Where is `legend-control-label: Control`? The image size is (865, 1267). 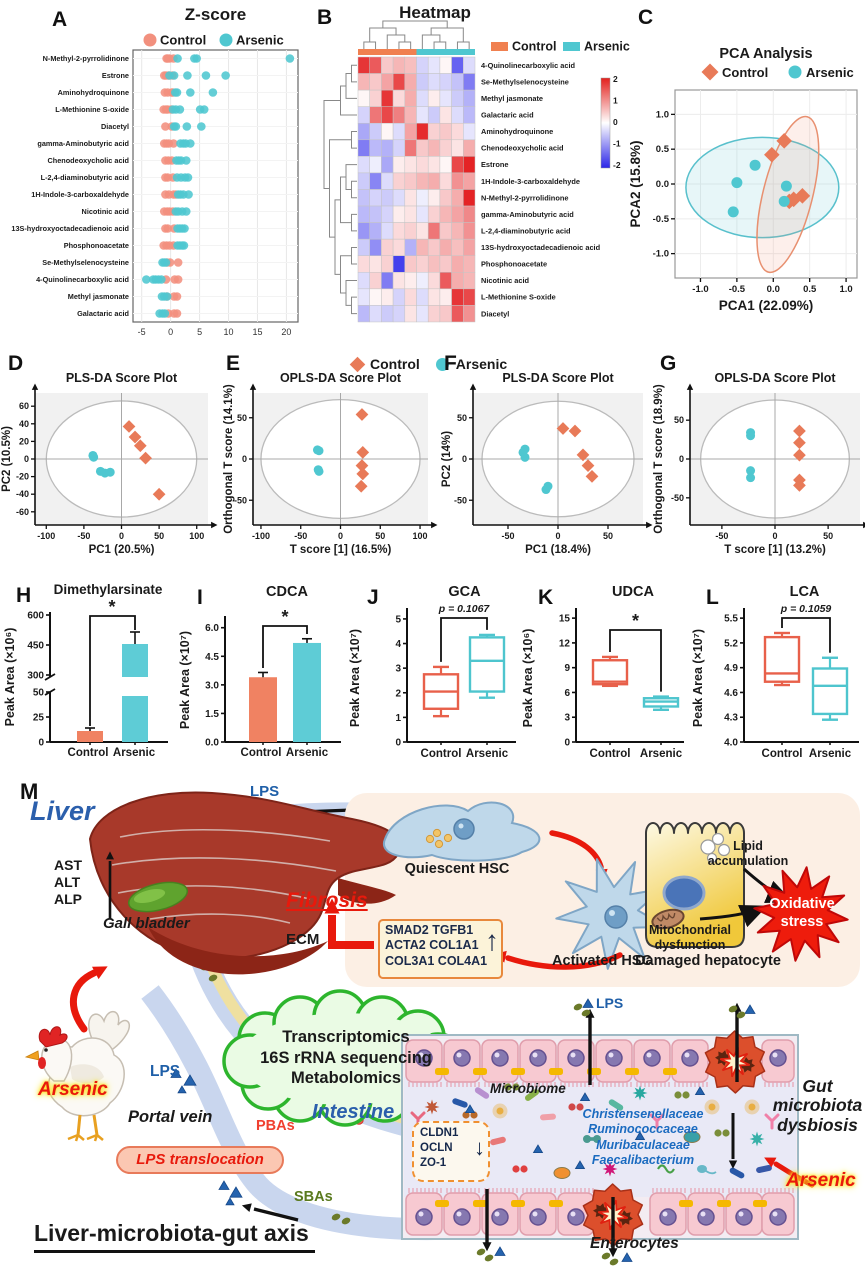 legend-control-label: Control is located at coordinates (395, 364).